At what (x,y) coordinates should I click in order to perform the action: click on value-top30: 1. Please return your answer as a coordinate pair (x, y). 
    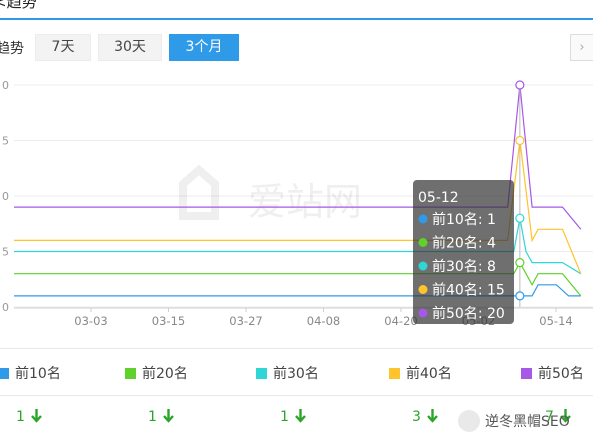
    Looking at the image, I should click on (293, 418).